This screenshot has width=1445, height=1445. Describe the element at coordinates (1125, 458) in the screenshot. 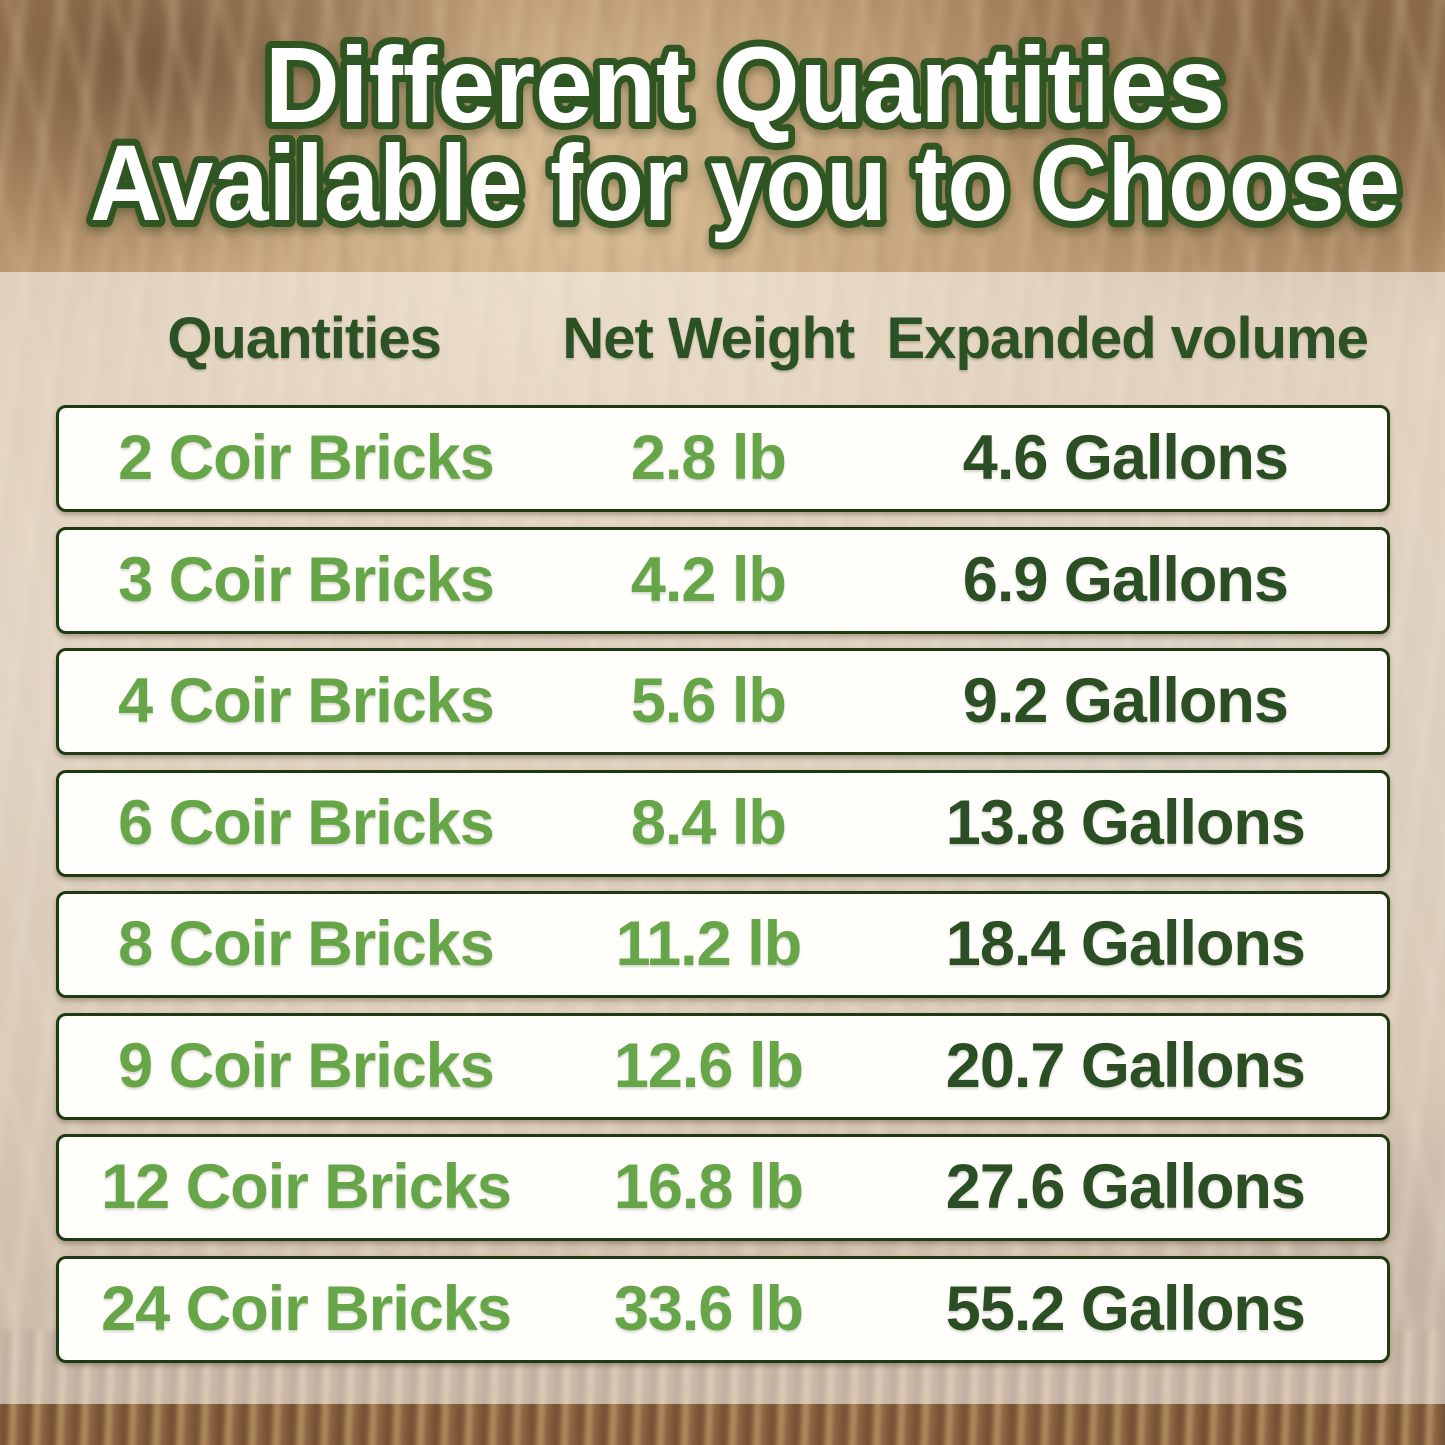

I see `expanded-volume-value: 4.6 Gallons` at that location.